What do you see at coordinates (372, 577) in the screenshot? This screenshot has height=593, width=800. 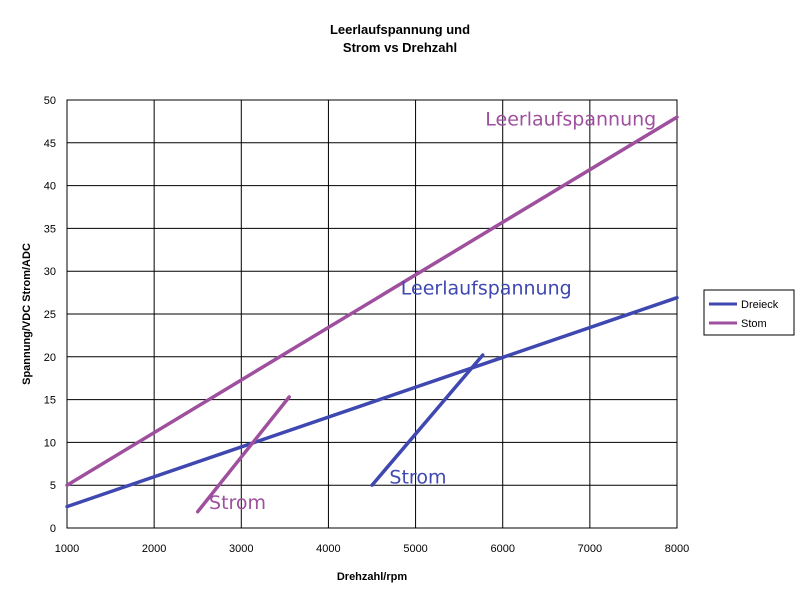 I see `x-axis-title: Drehzahl/rpm` at bounding box center [372, 577].